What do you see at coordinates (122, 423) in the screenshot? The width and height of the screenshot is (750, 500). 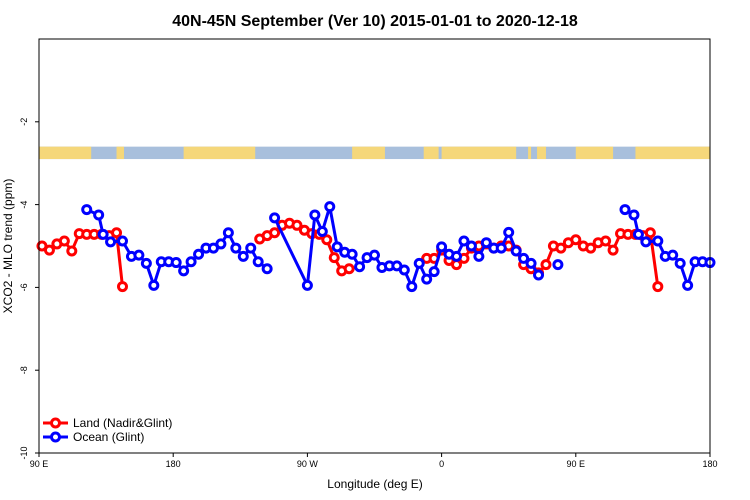 I see `legend-label-land: Land (Nadir&Glint)` at bounding box center [122, 423].